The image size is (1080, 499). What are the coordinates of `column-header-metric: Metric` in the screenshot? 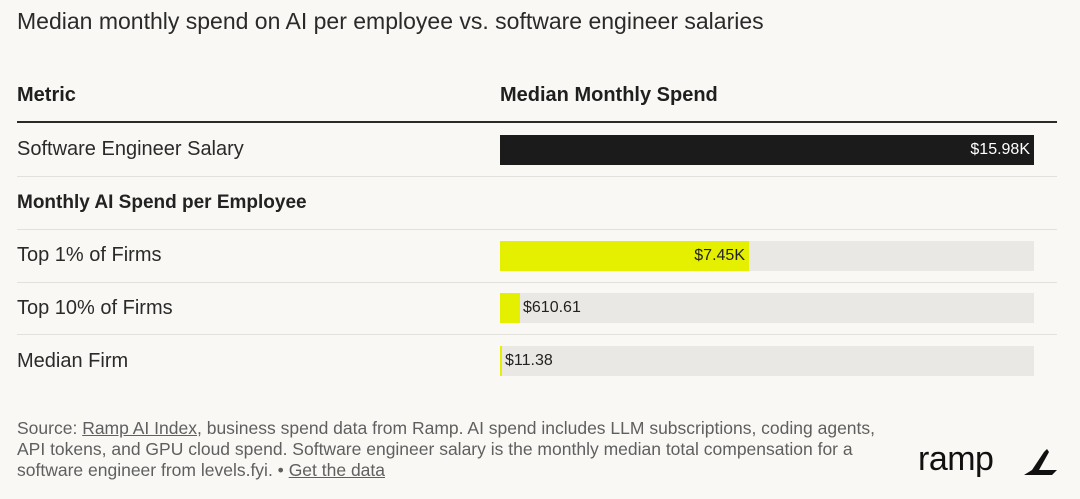 It's located at (46, 95).